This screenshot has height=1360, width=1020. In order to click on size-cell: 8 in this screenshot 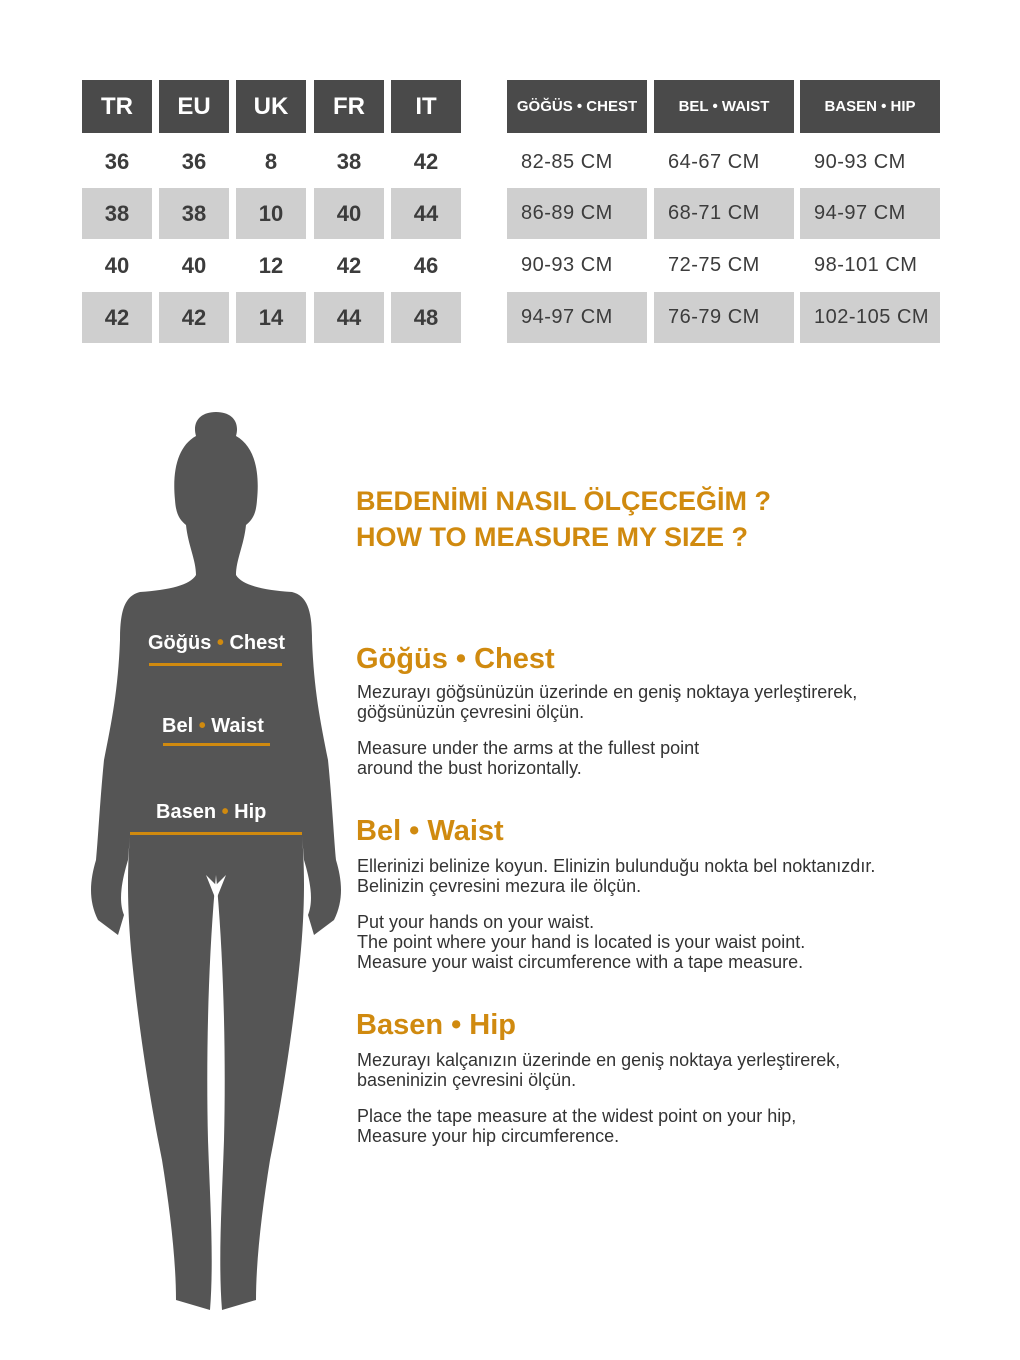, I will do `click(271, 161)`.